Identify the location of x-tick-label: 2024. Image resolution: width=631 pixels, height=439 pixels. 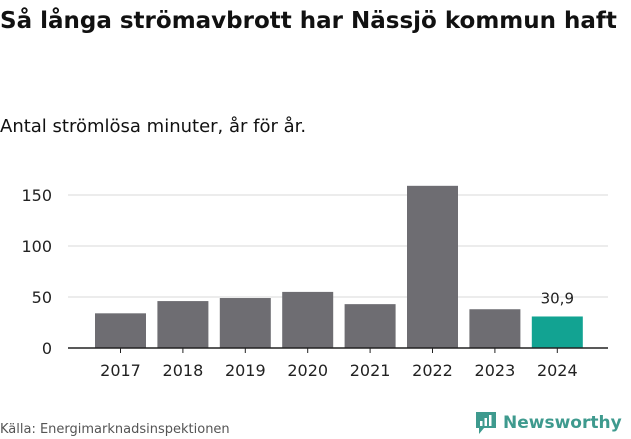
(557, 370).